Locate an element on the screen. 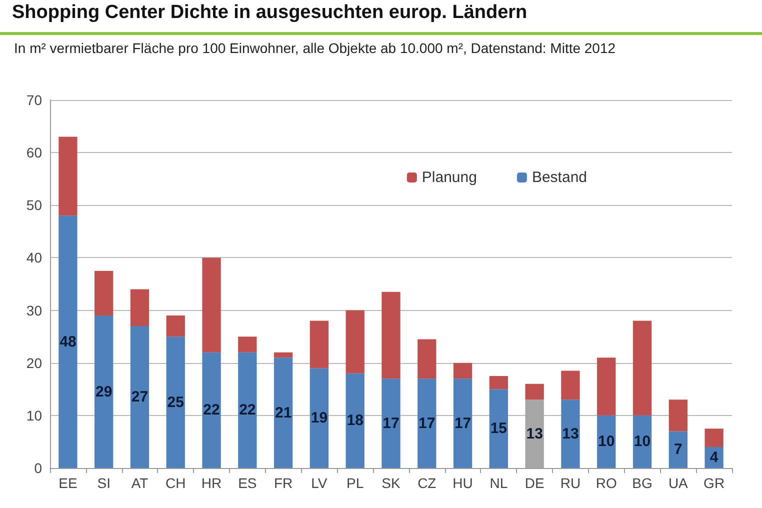 The width and height of the screenshot is (762, 508). data-label: 48 is located at coordinates (68, 341).